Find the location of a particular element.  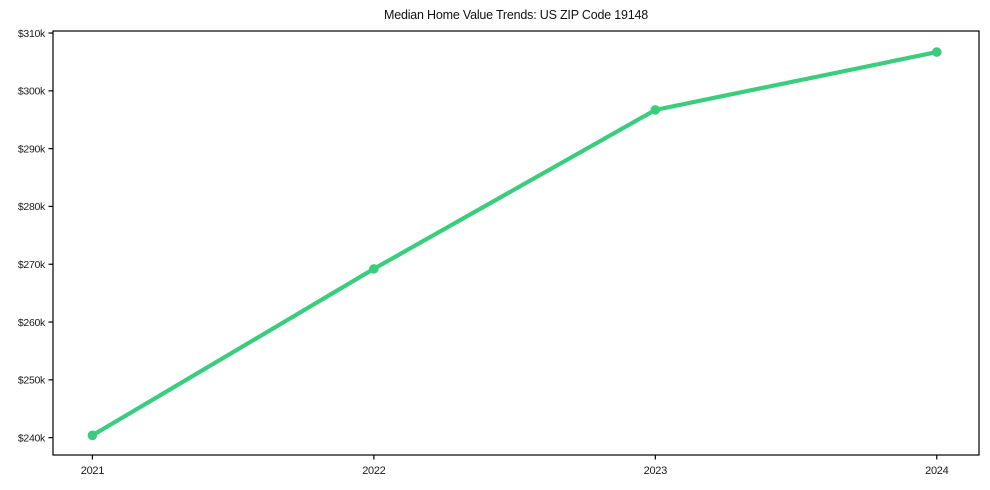

data-point-2024 is located at coordinates (936, 52).